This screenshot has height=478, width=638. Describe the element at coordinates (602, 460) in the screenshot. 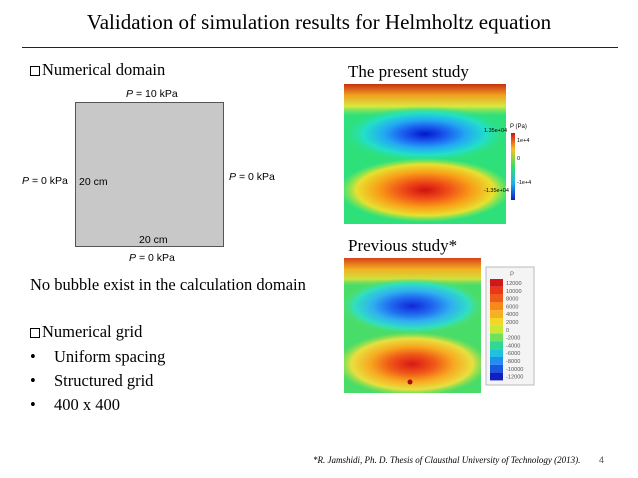

I see `slide-number: 4` at that location.